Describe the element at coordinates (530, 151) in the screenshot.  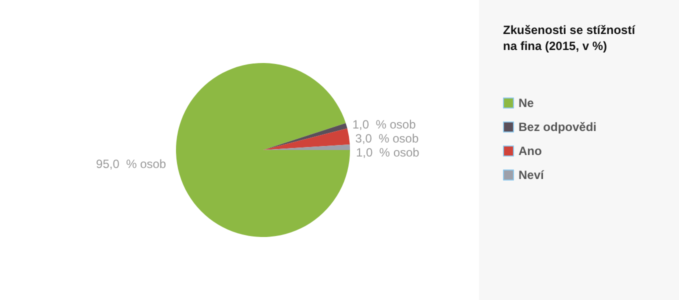
I see `legend-label: Ano` at that location.